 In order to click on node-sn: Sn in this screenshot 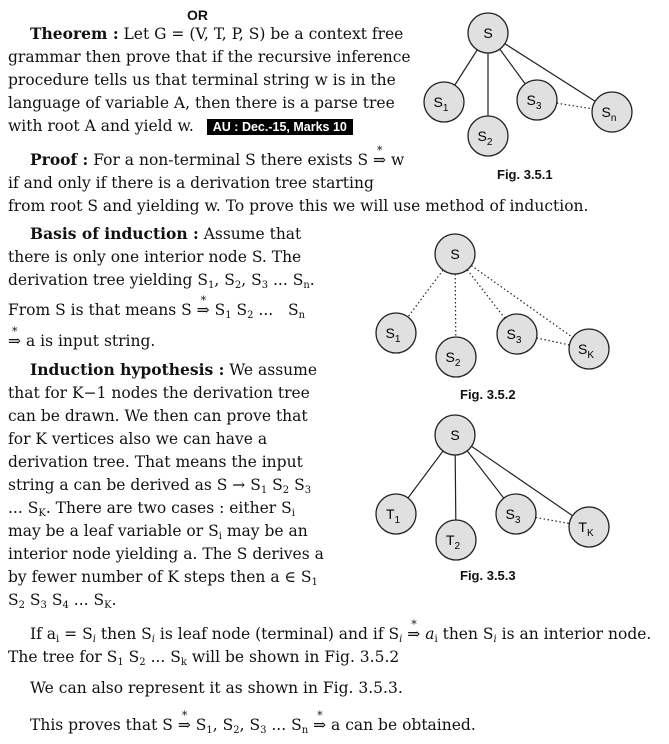, I will do `click(612, 112)`.